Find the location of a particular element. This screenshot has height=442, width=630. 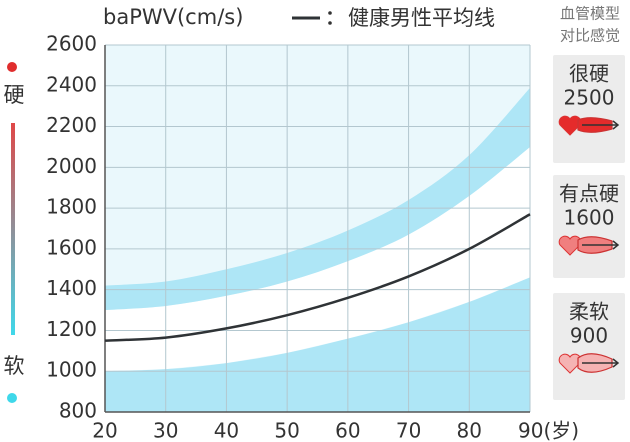

panel-title: 对比感觉 is located at coordinates (590, 36).